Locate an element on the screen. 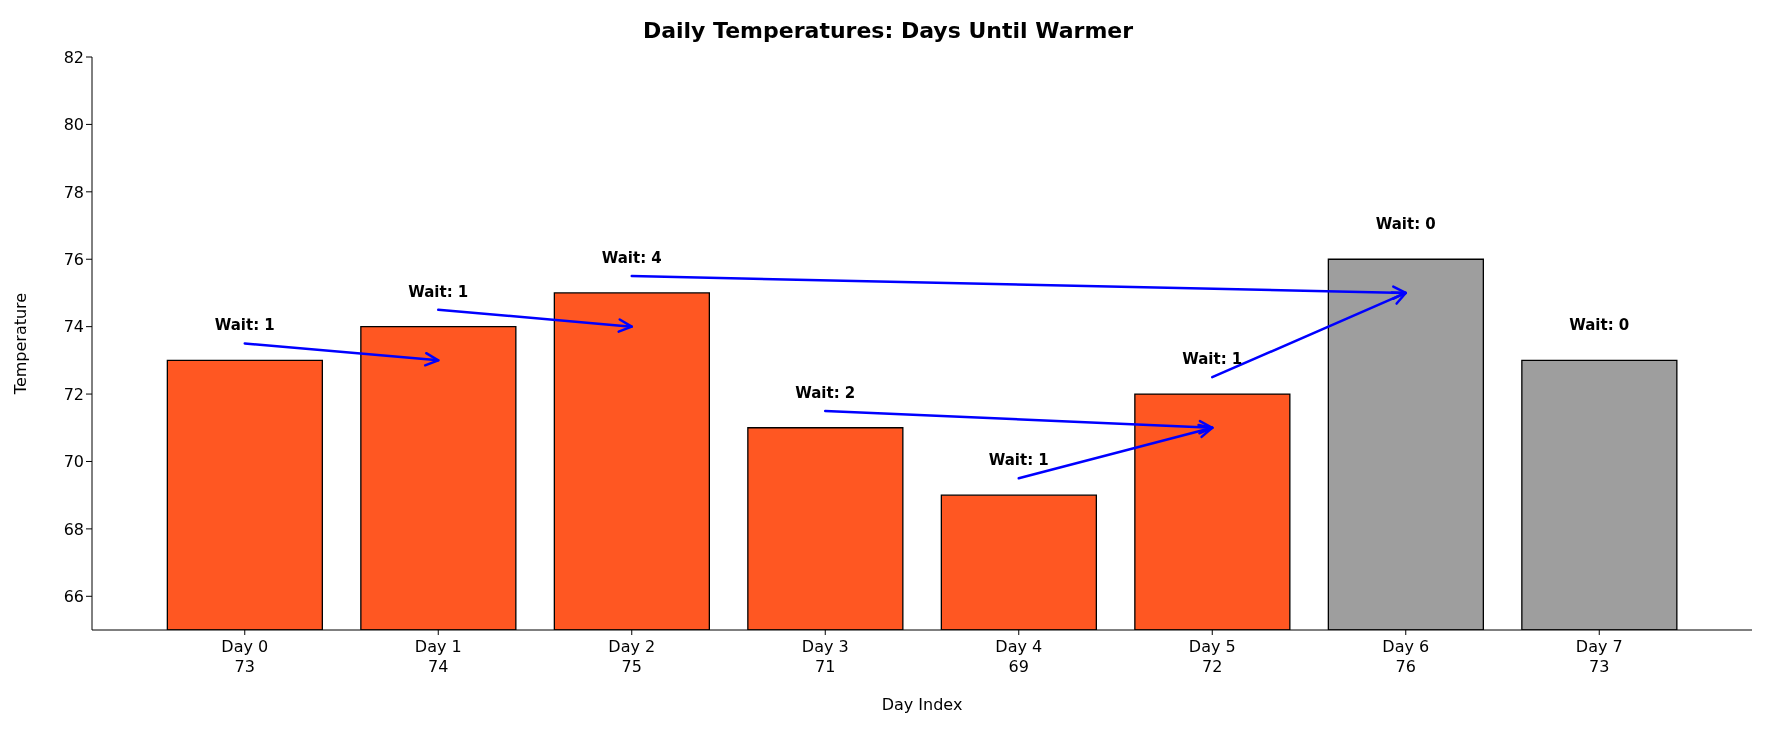  x-tick-label: Day 4 is located at coordinates (1019, 646).